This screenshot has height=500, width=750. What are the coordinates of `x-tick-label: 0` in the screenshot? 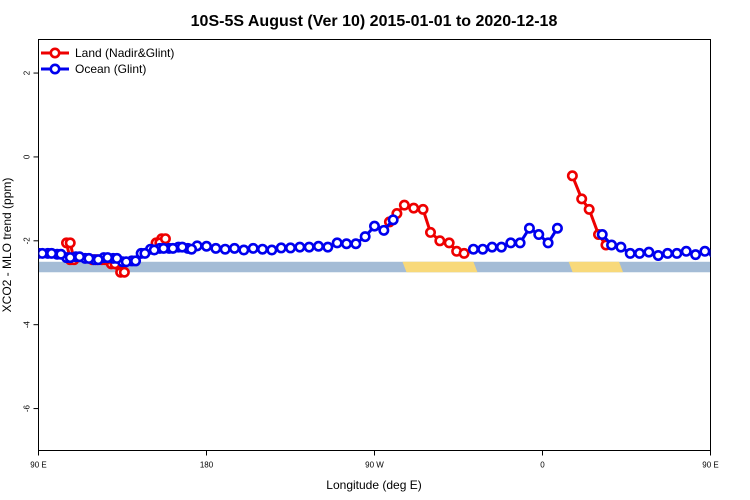 It's located at (542, 465).